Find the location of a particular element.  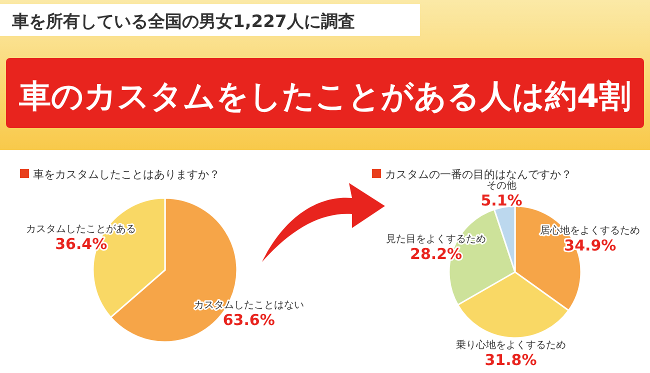

chart-title: カスタムの一番の目的はなんですか？ is located at coordinates (478, 174).